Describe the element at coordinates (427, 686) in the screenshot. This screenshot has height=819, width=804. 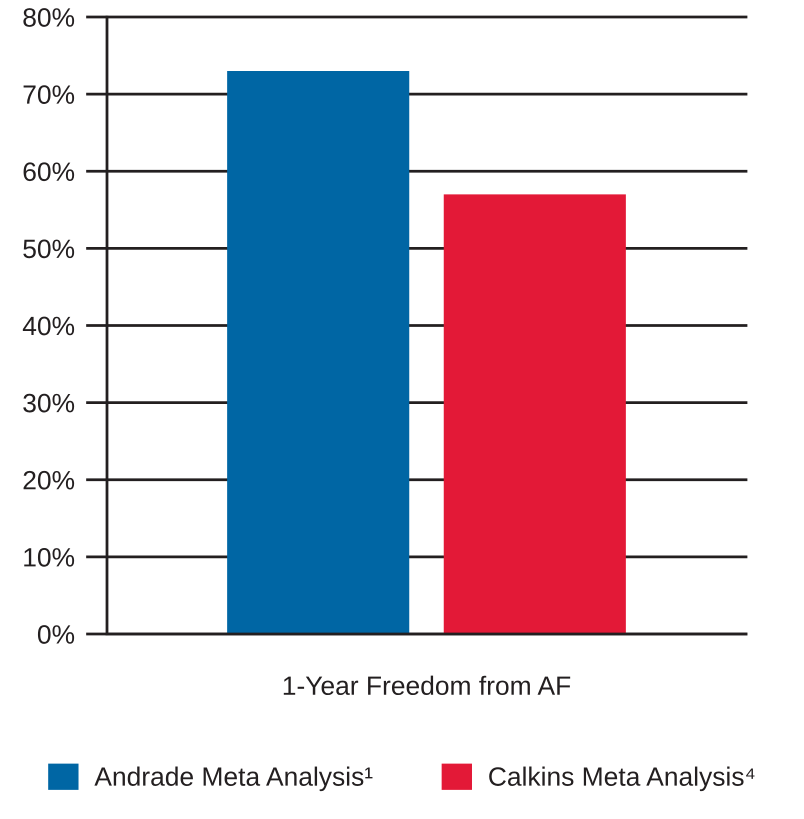
I see `x-tick-label: 1-Year Freedom from AF` at that location.